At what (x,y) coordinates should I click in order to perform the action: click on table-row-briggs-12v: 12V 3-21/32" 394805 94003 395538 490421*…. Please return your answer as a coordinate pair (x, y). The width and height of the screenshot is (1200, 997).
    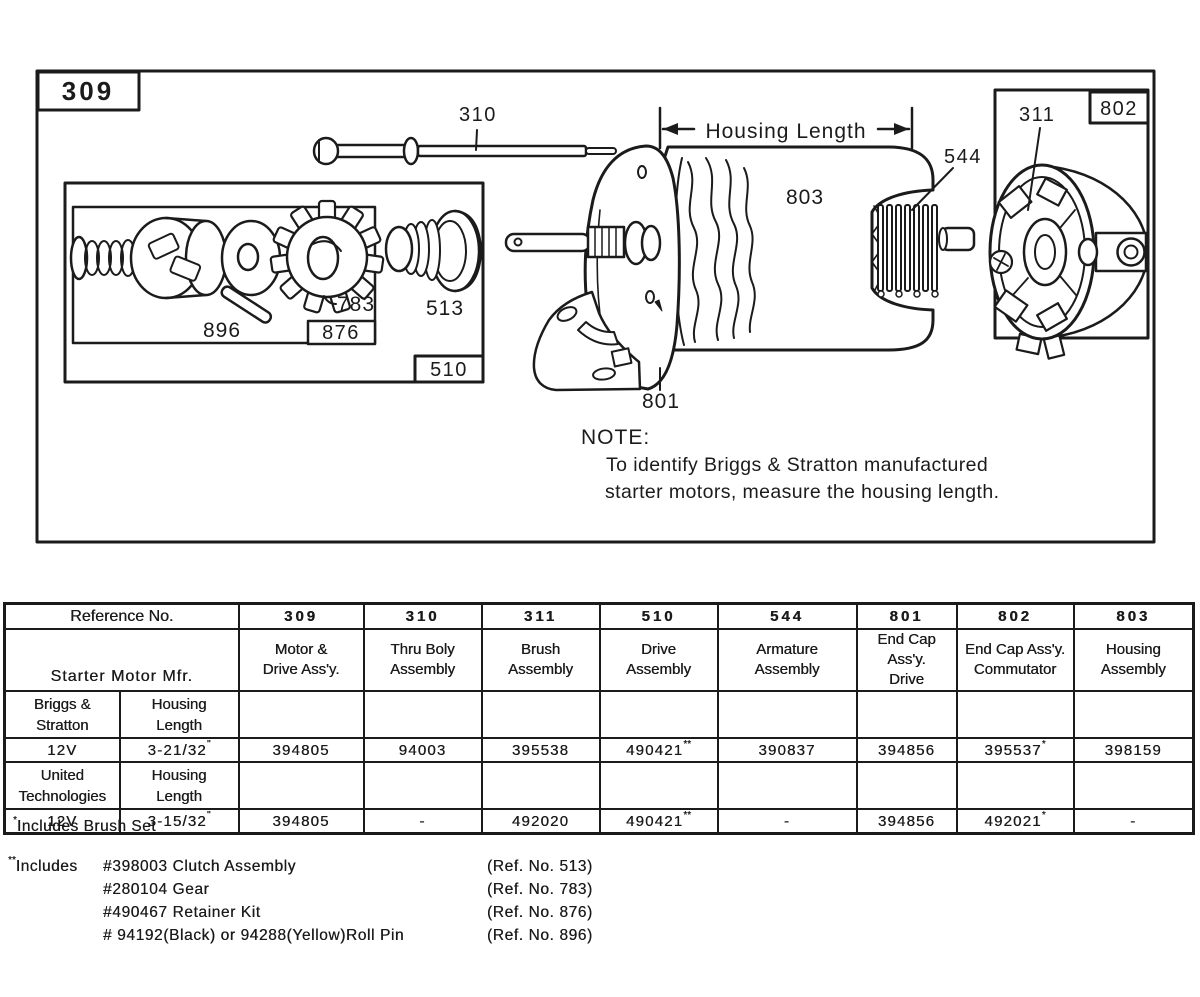
    Looking at the image, I should click on (599, 750).